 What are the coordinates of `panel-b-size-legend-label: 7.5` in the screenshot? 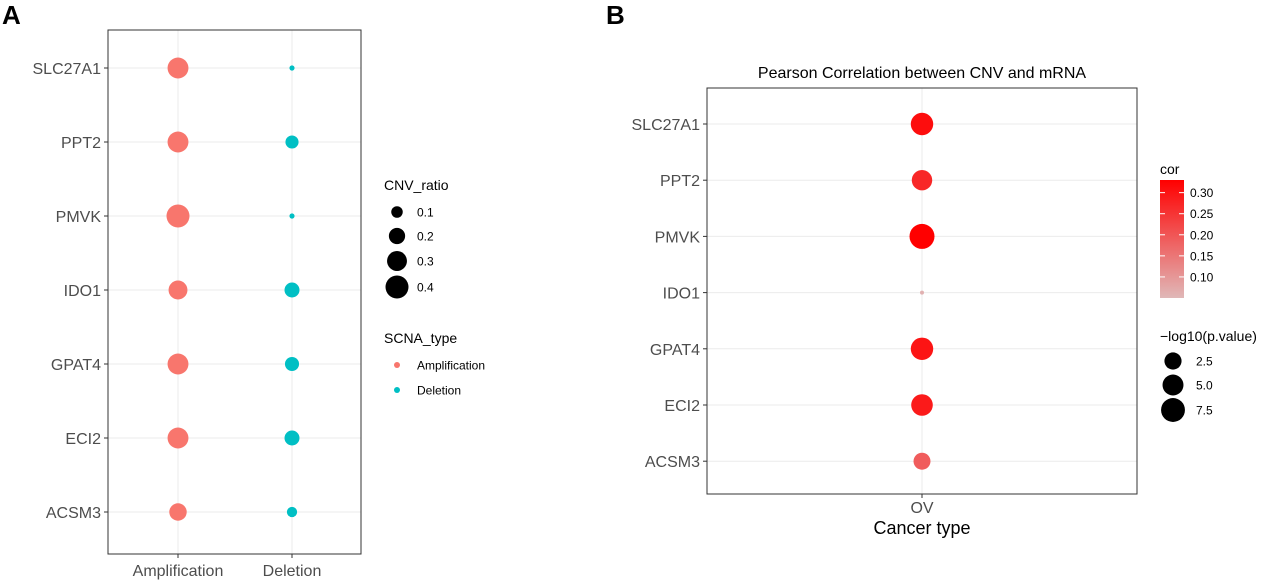 It's located at (1204, 411).